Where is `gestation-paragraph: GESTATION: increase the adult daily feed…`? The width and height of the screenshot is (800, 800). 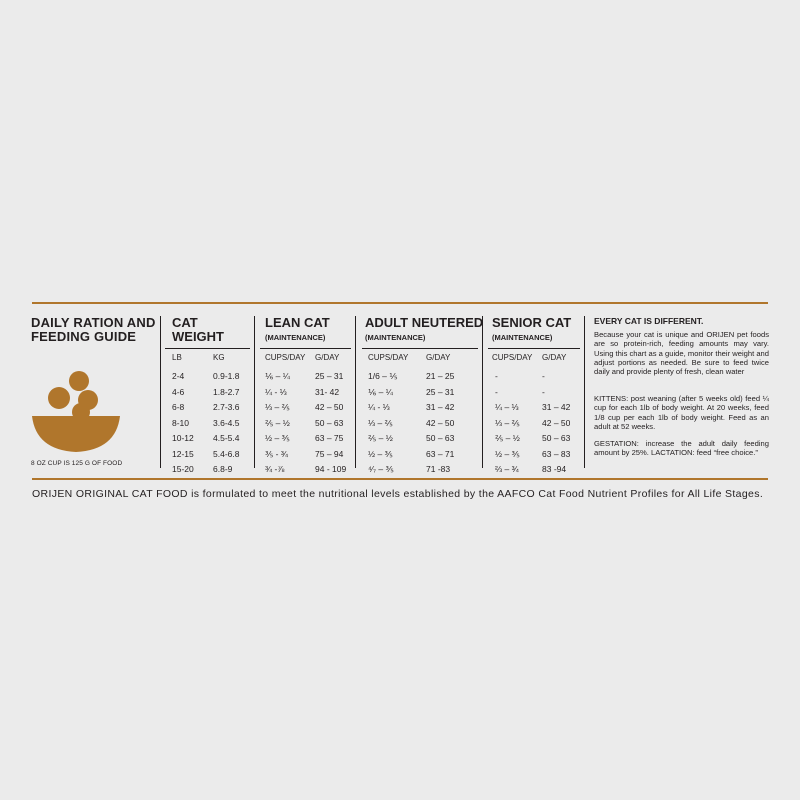 gestation-paragraph: GESTATION: increase the adult daily feed… is located at coordinates (681, 448).